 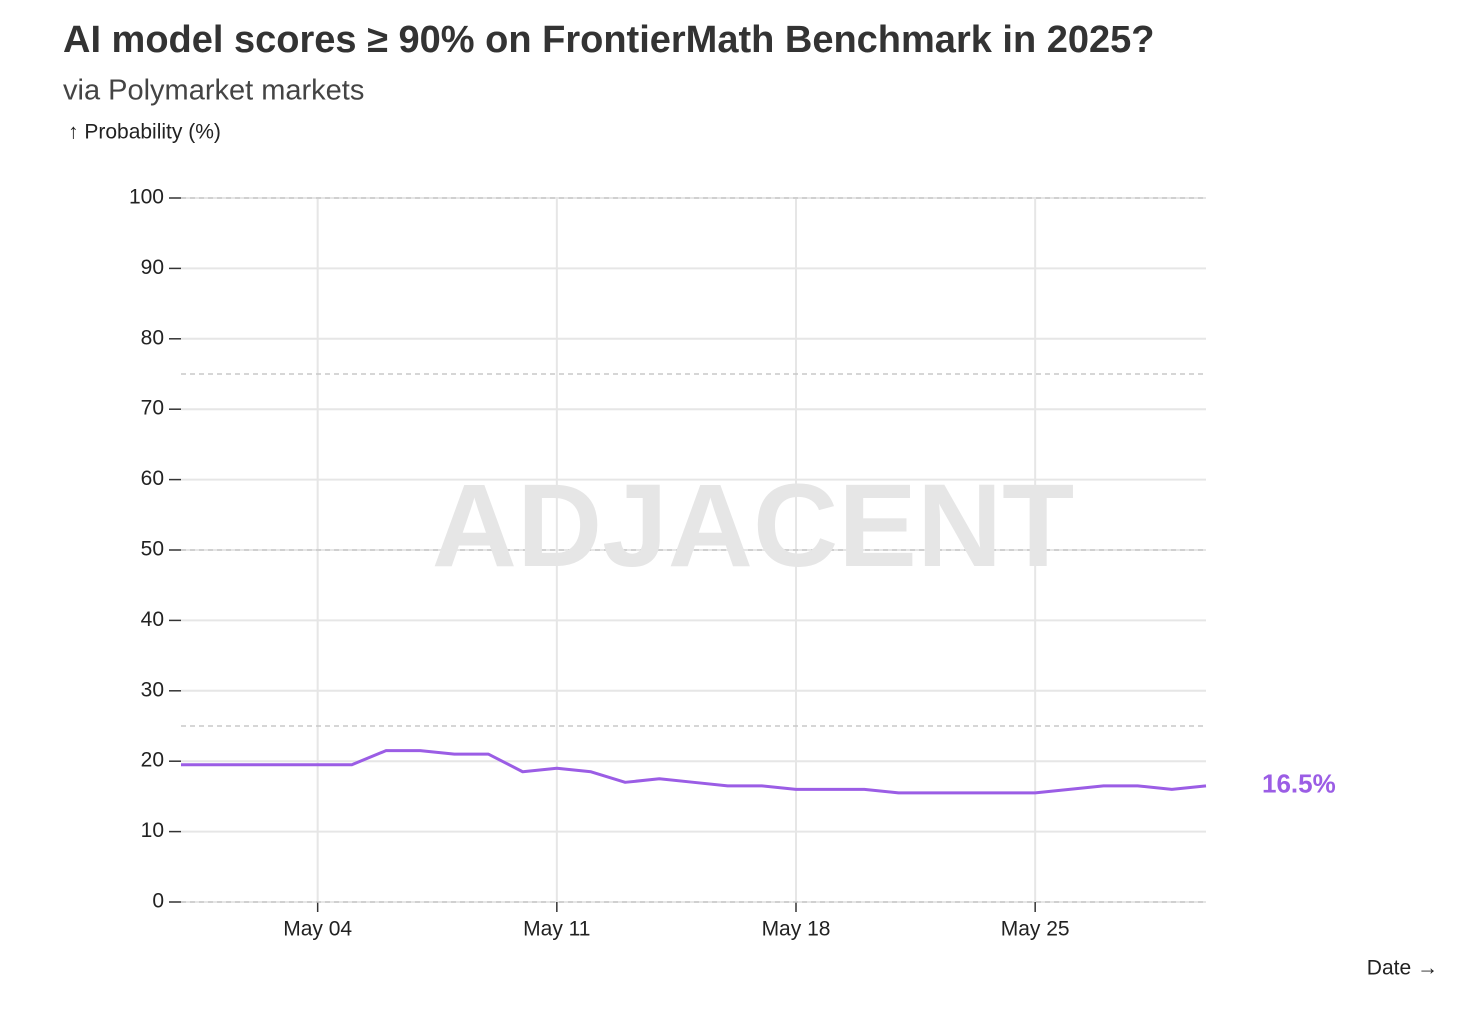 What do you see at coordinates (152, 689) in the screenshot?
I see `y-tick-label: 30` at bounding box center [152, 689].